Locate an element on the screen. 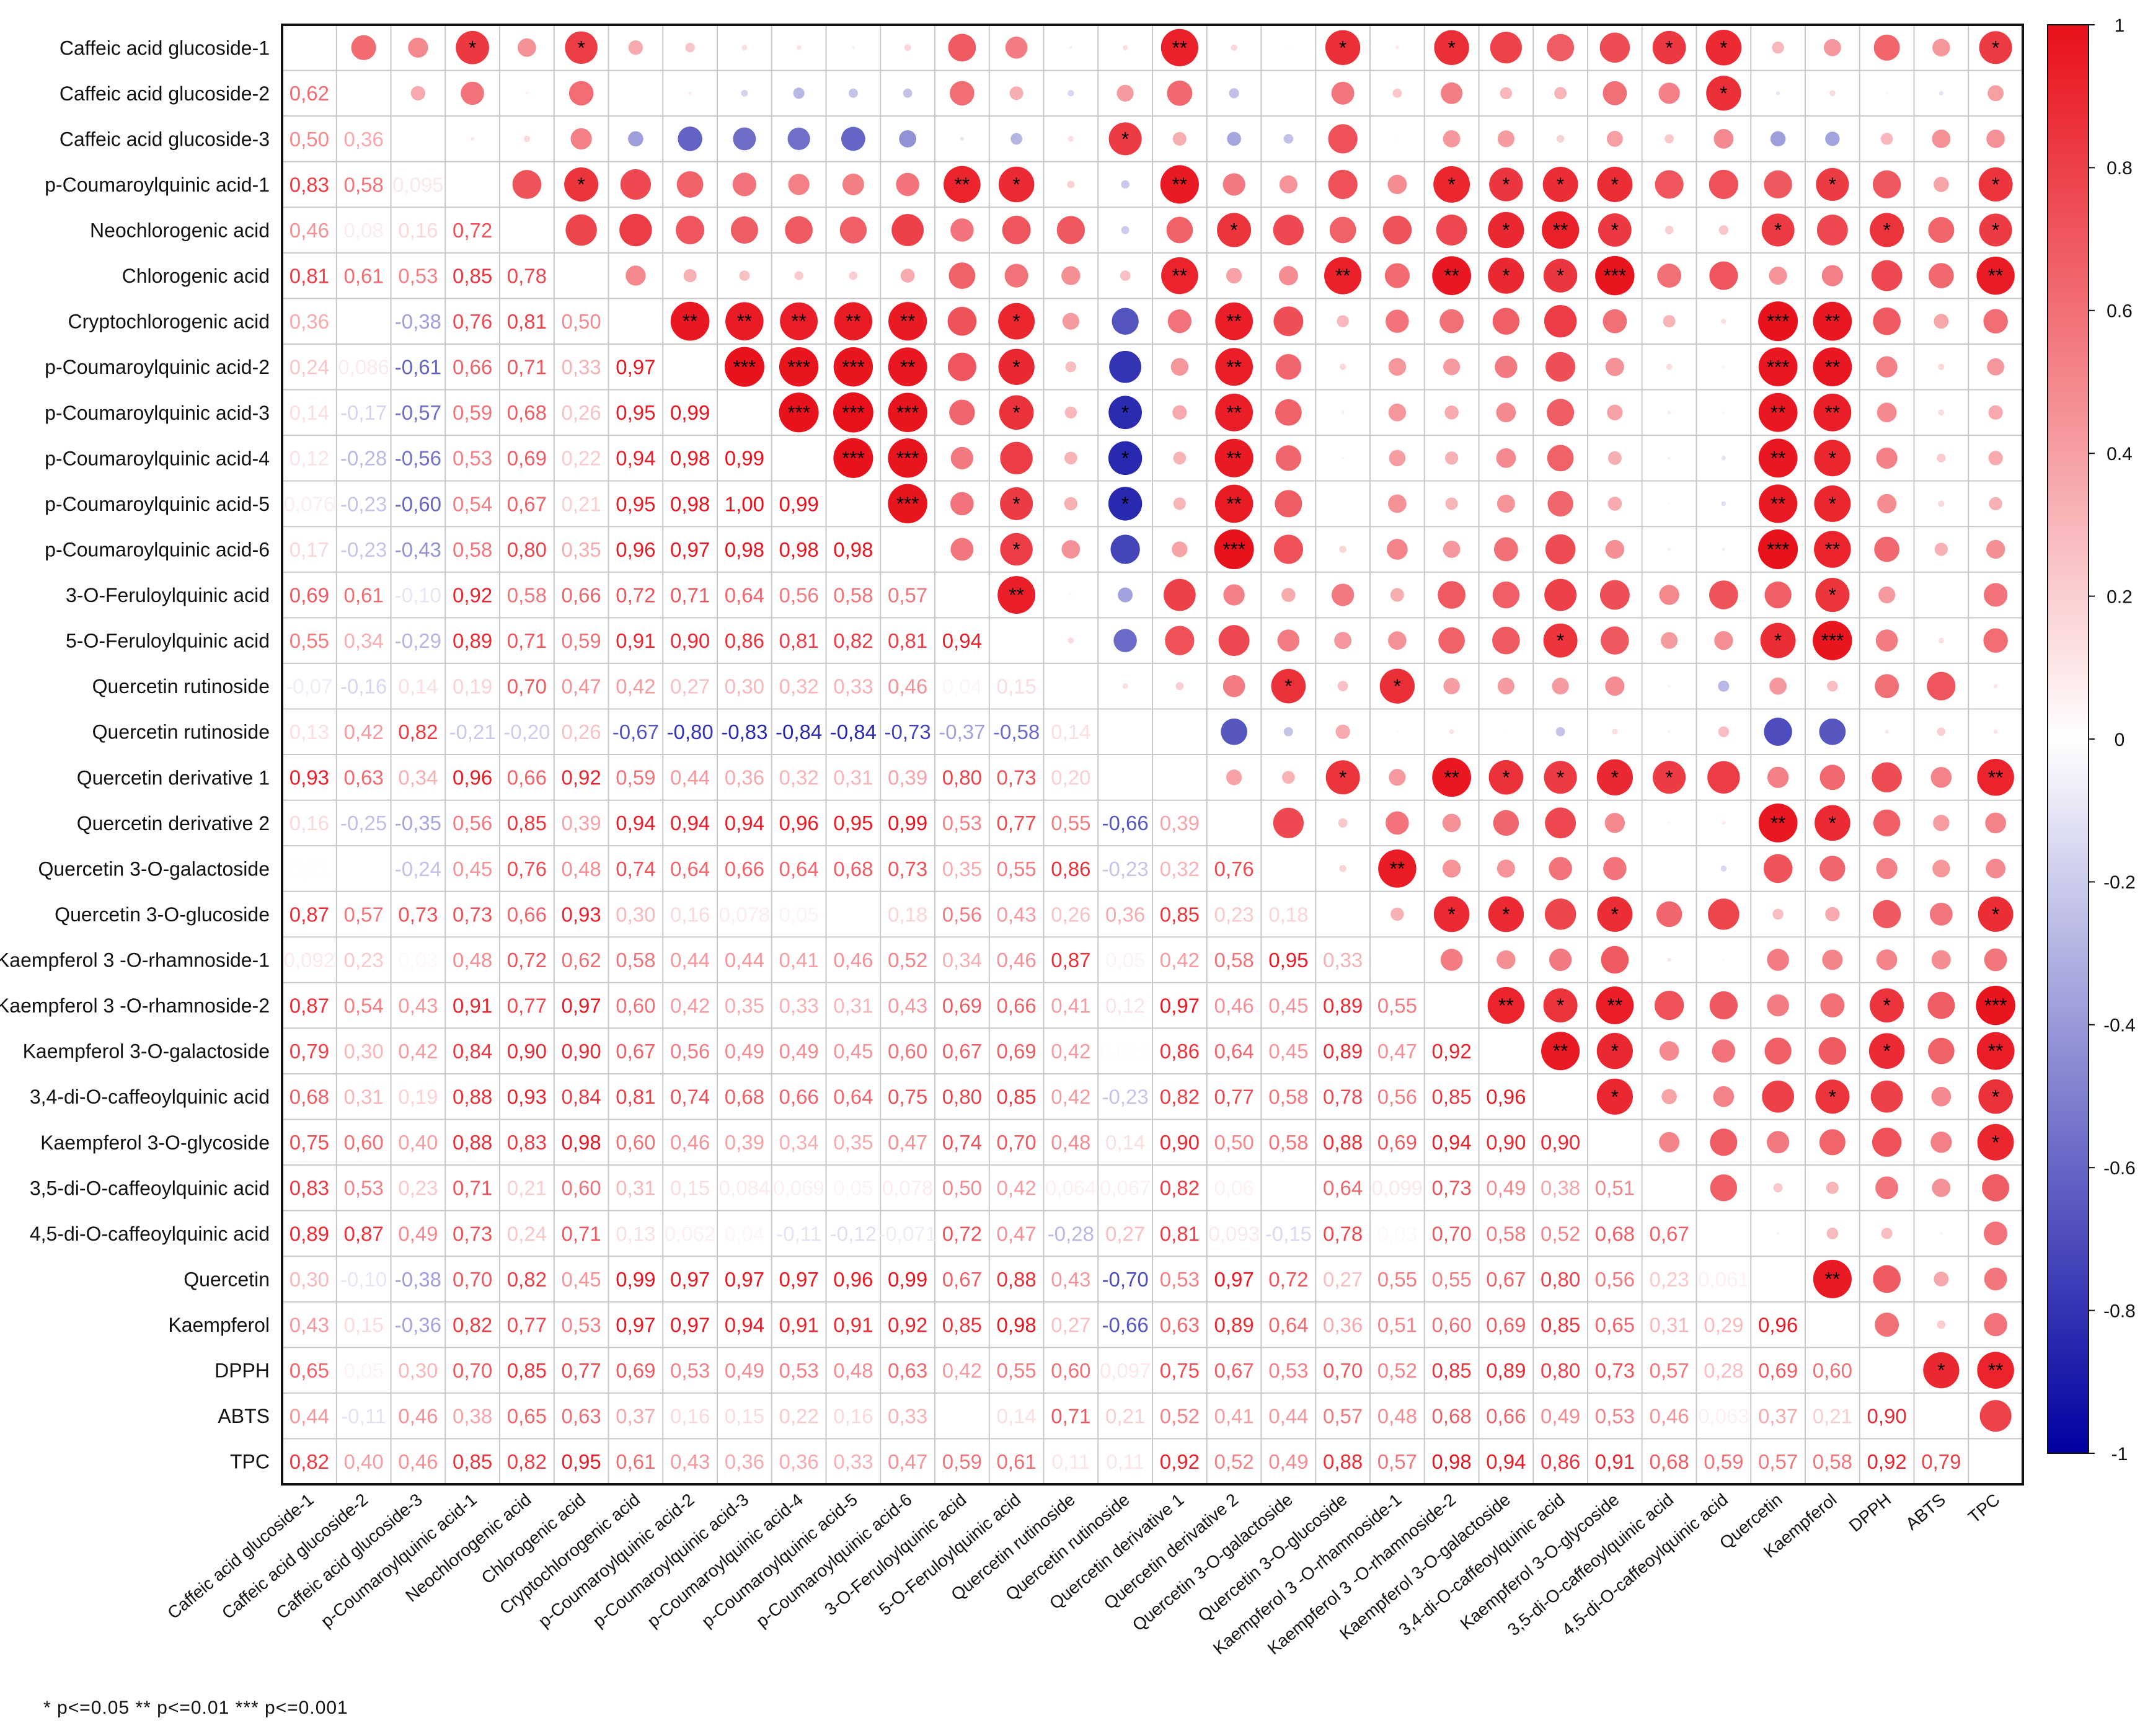 Image resolution: width=2153 pixels, height=1736 pixels. correlation-value: 0,36 is located at coordinates (1125, 914).